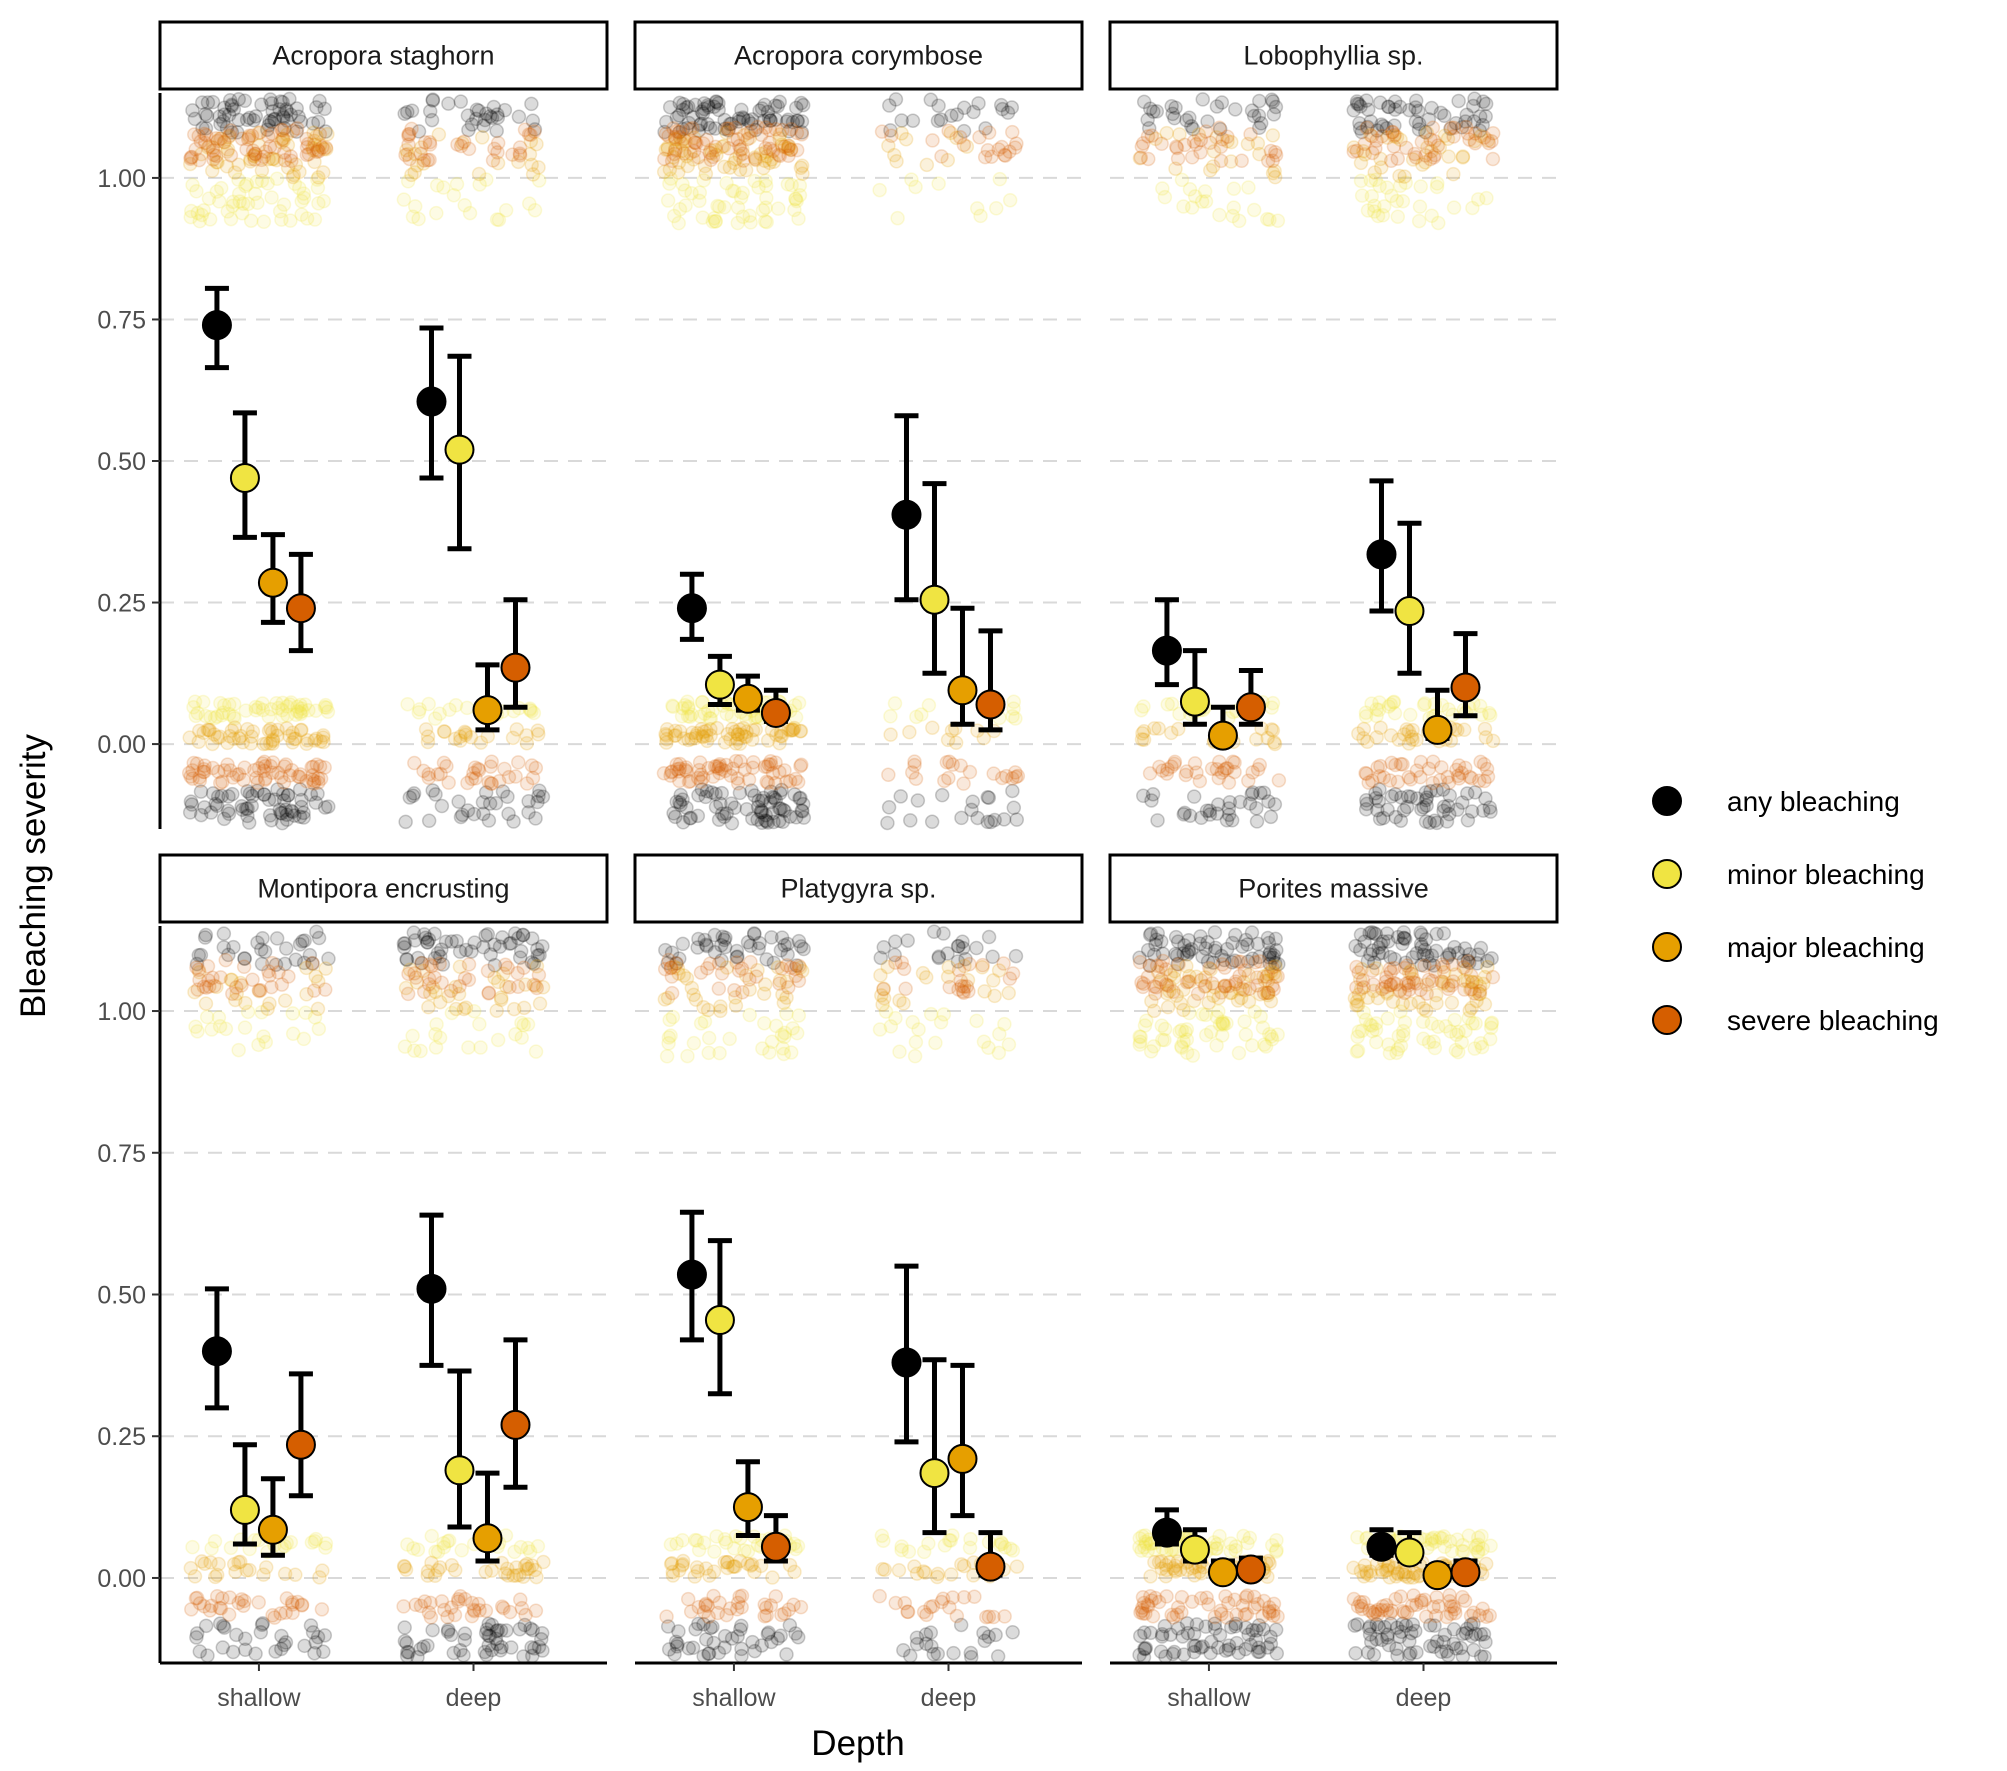  I want to click on x-axis-title: Depth, so click(857, 1743).